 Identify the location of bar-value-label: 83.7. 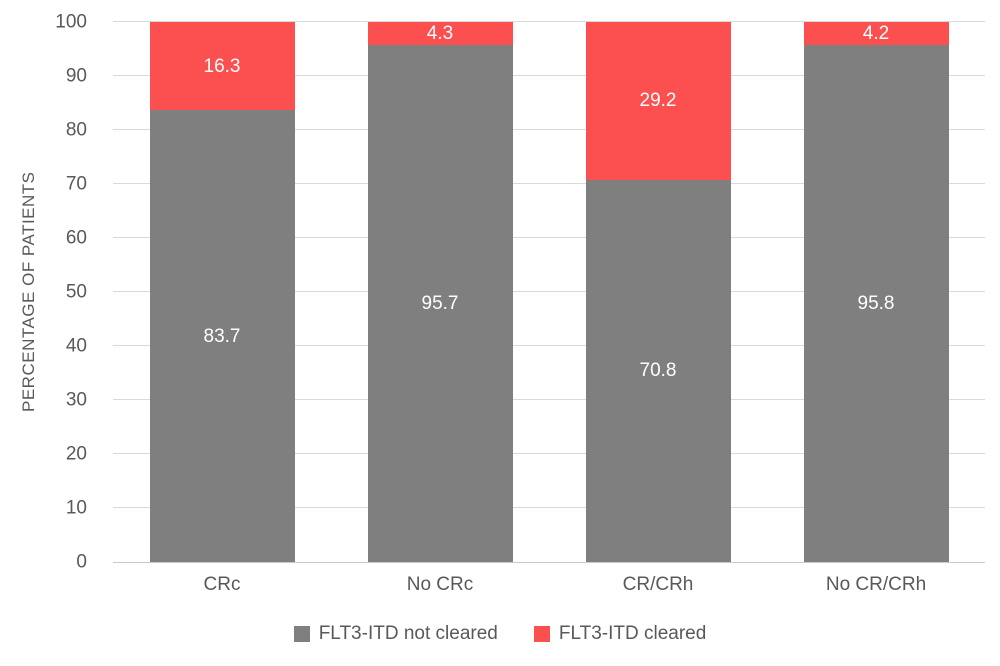
(222, 336).